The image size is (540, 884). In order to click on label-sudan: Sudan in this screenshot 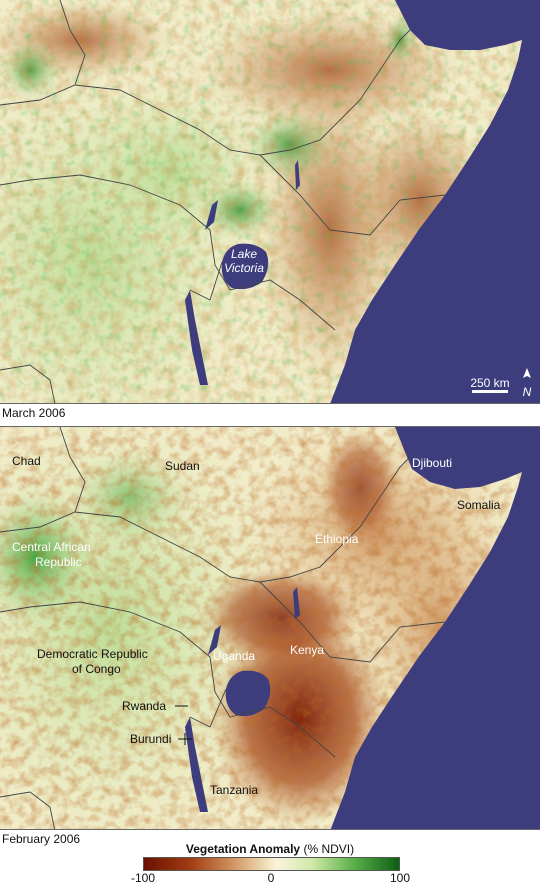, I will do `click(182, 466)`.